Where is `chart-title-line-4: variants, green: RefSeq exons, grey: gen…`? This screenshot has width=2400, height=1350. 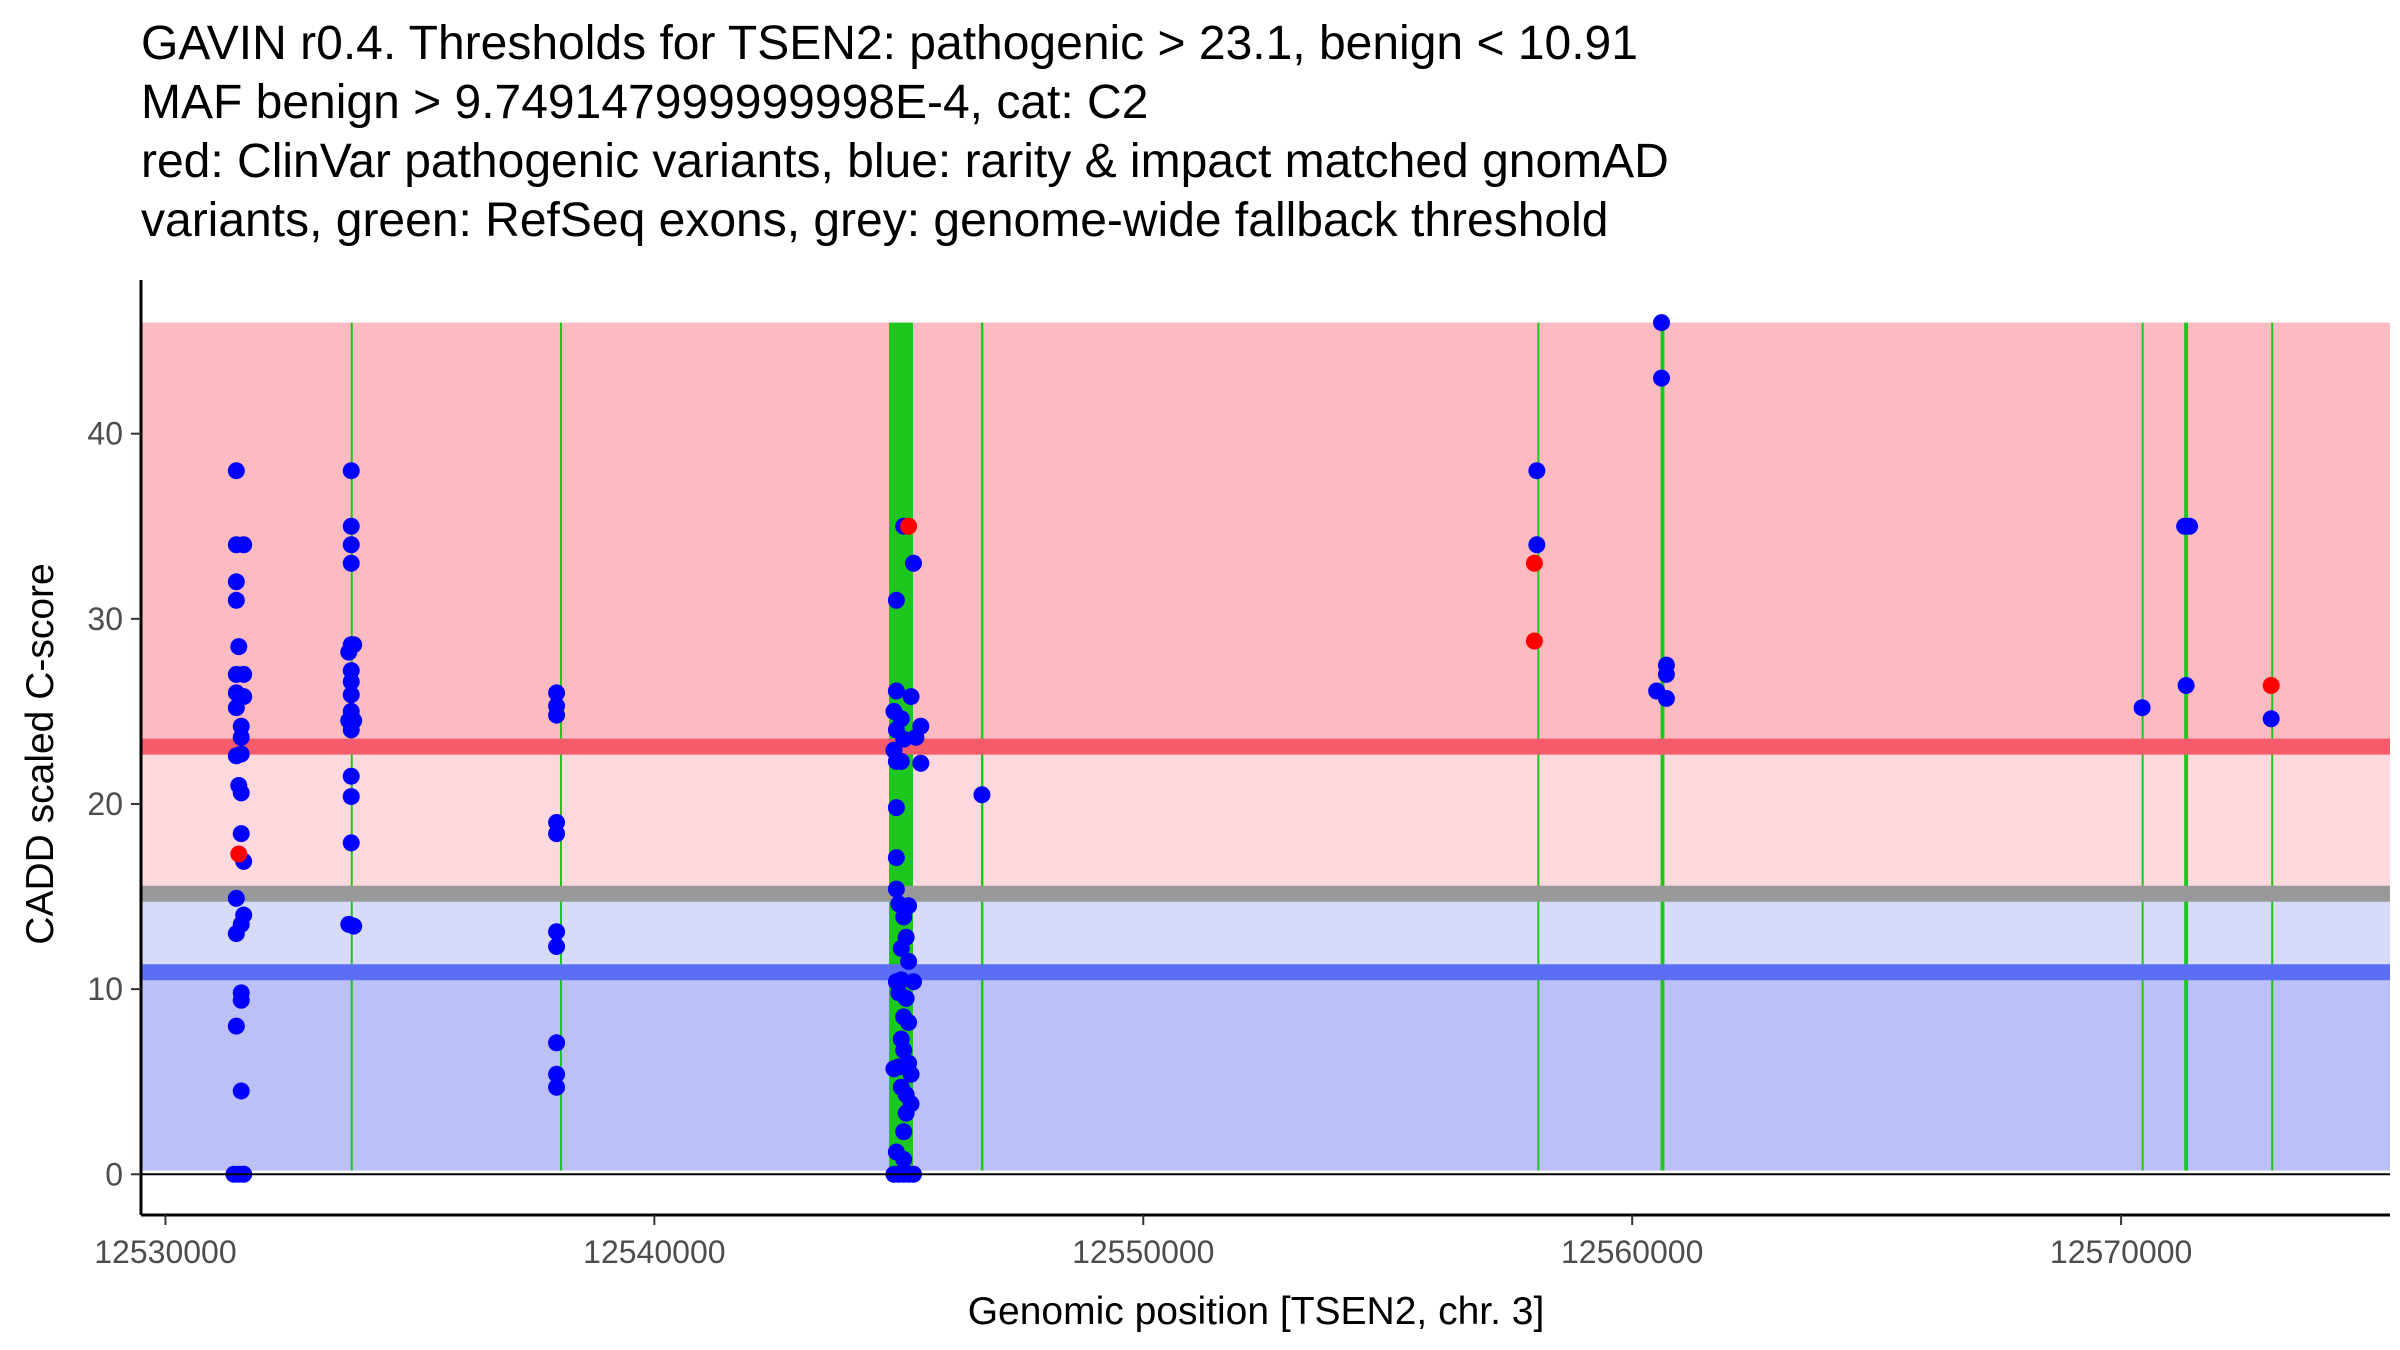 chart-title-line-4: variants, green: RefSeq exons, grey: gen… is located at coordinates (875, 220).